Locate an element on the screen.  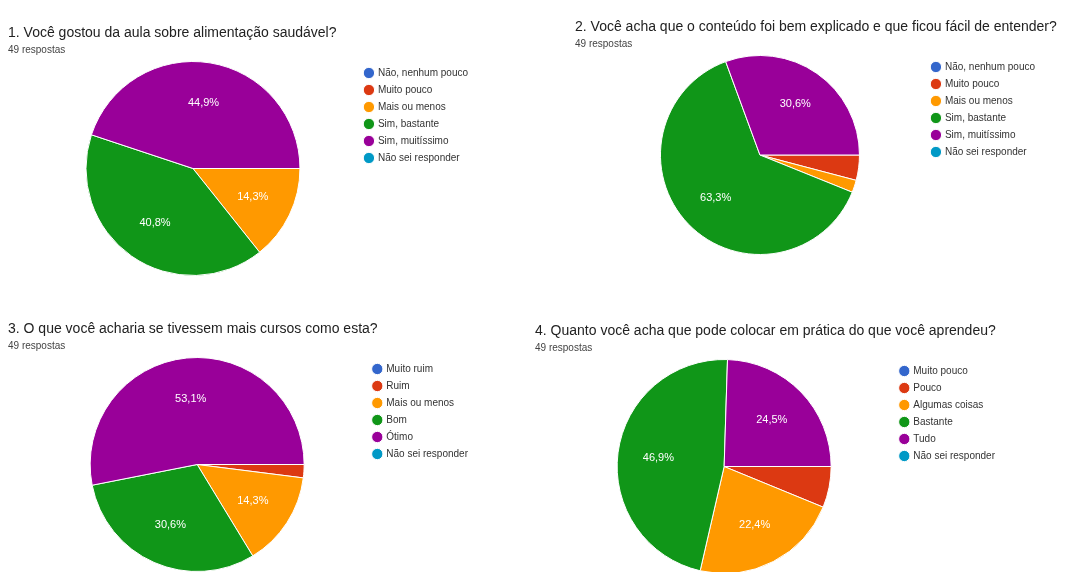
data-label: 40,8% is located at coordinates (155, 221).